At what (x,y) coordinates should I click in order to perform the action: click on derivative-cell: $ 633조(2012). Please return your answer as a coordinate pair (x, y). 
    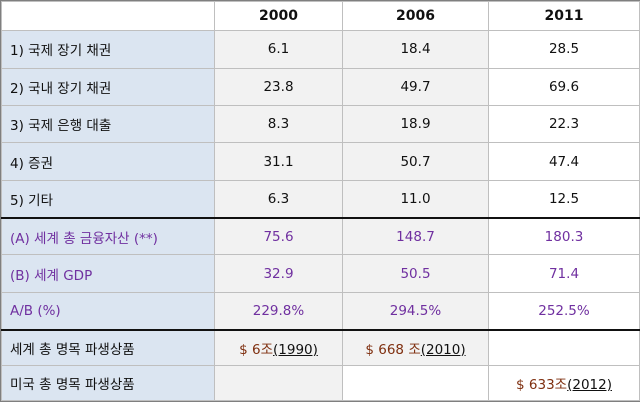
    Looking at the image, I should click on (564, 382).